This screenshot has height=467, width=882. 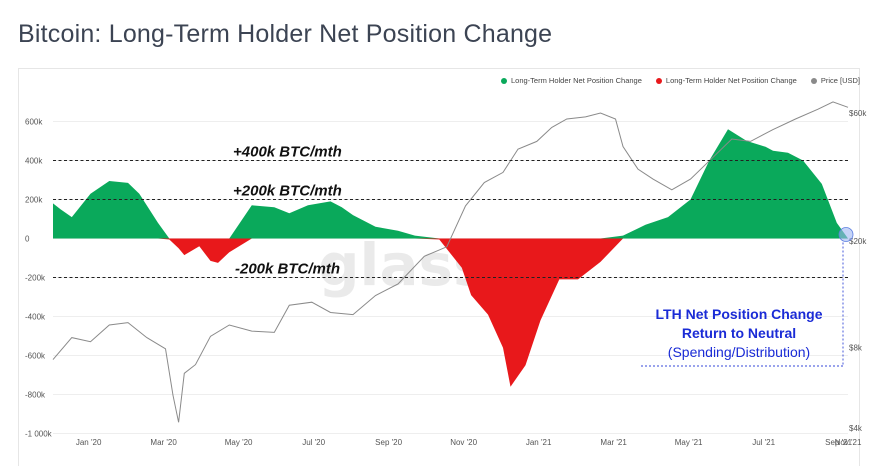 I want to click on x-tick-label: May '20, so click(x=239, y=442).